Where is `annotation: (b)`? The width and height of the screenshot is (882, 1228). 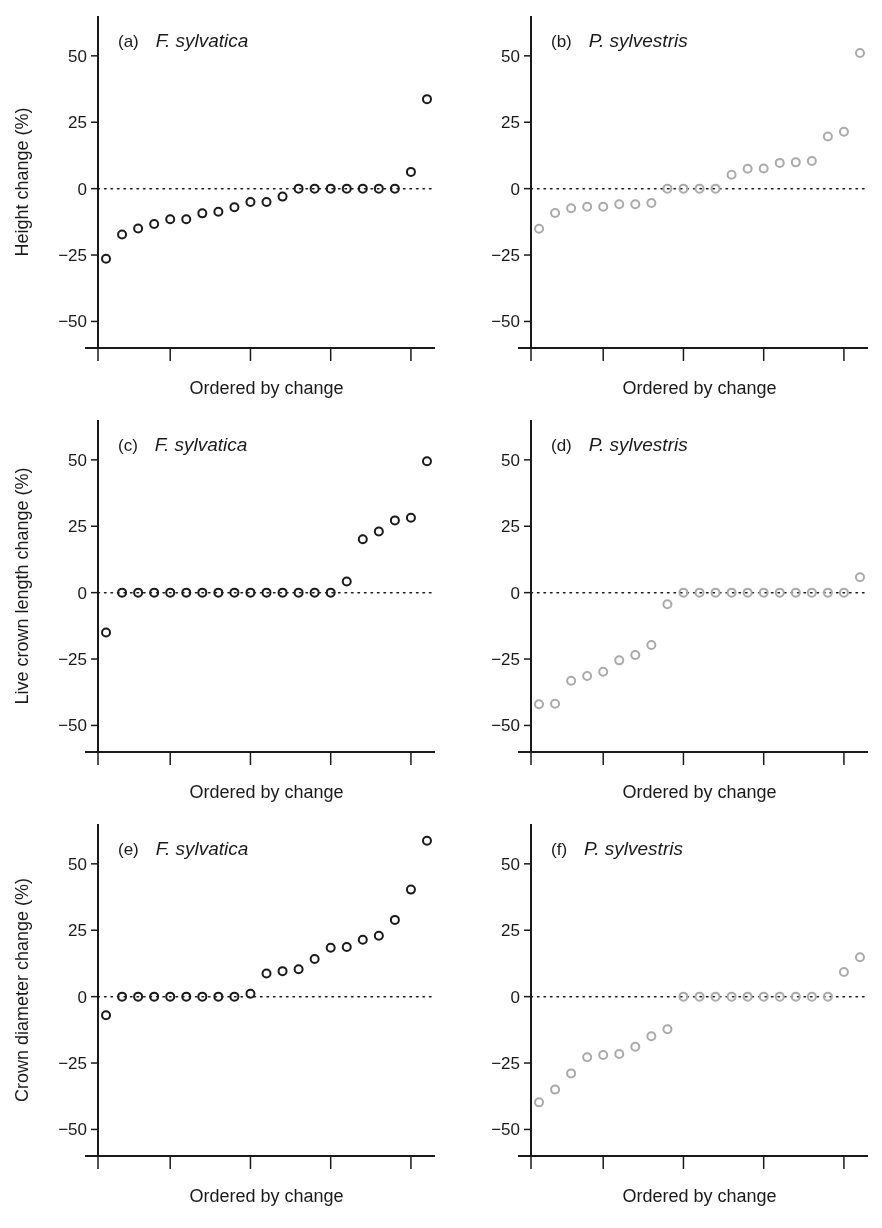 annotation: (b) is located at coordinates (570, 41).